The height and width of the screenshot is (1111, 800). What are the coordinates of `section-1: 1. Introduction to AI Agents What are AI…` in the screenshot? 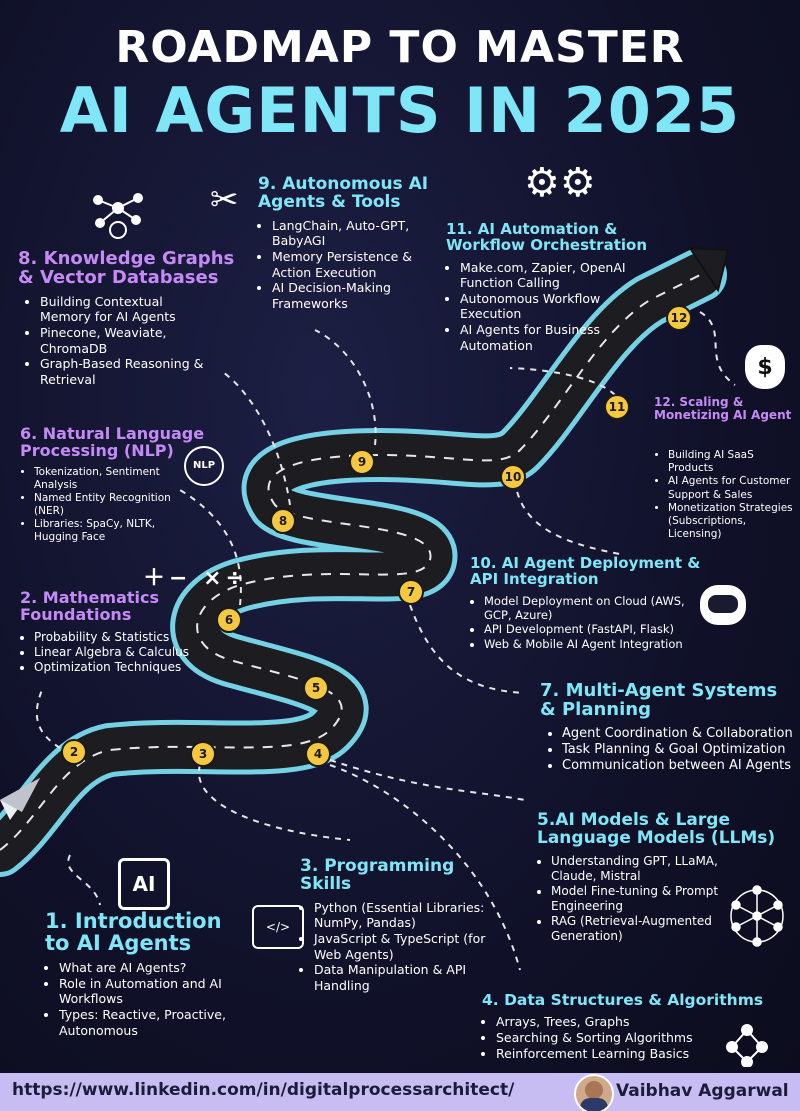 It's located at (140, 974).